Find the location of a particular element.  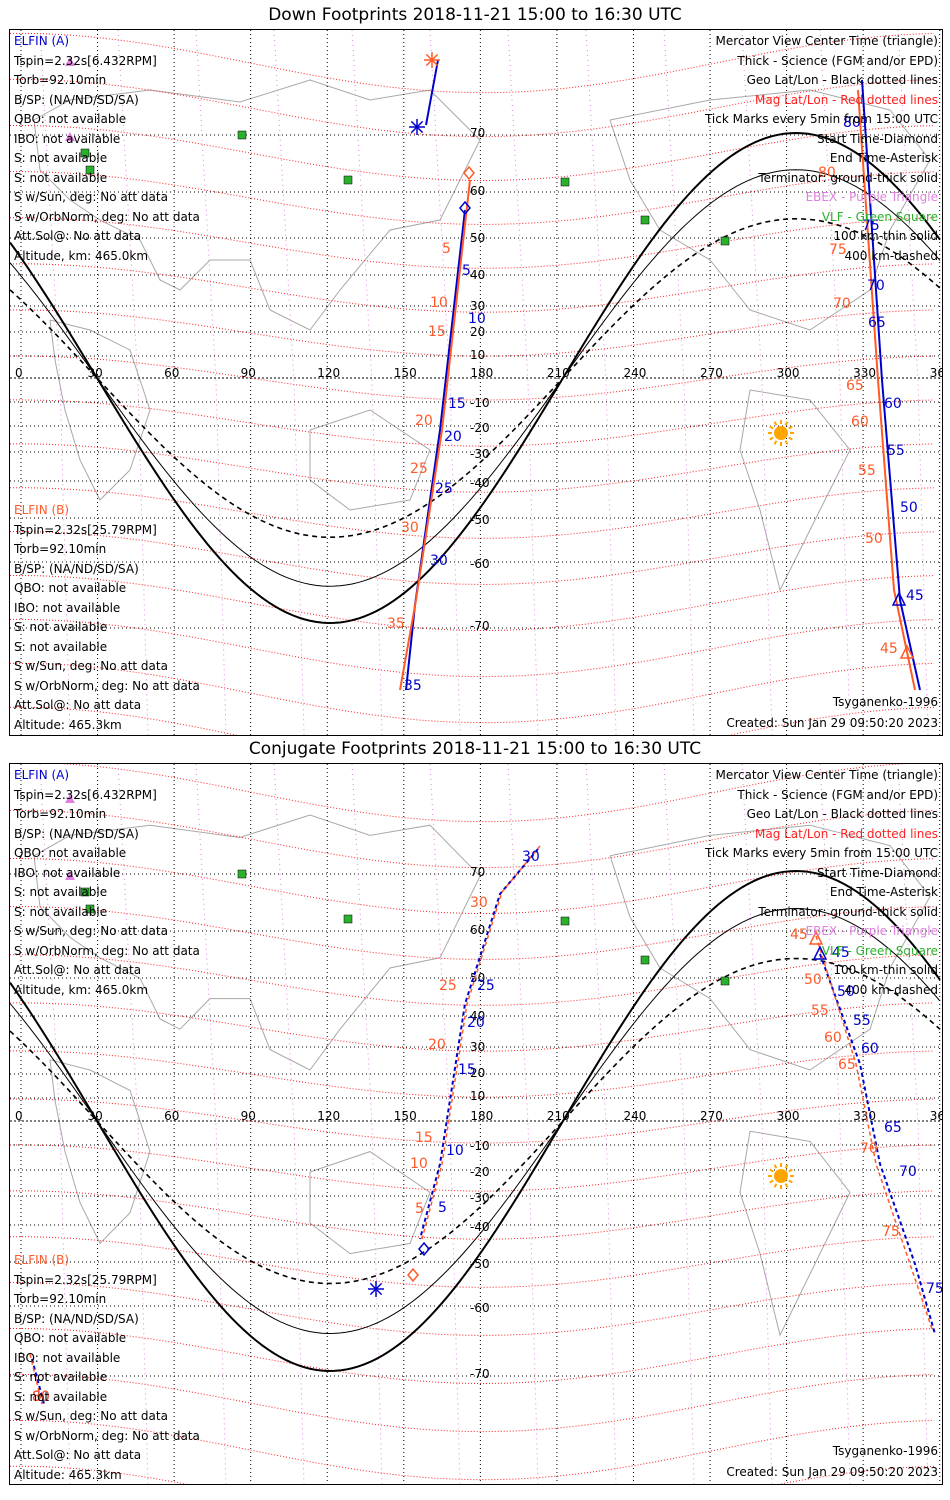

lat-tick-label: -10 is located at coordinates (480, 1146).